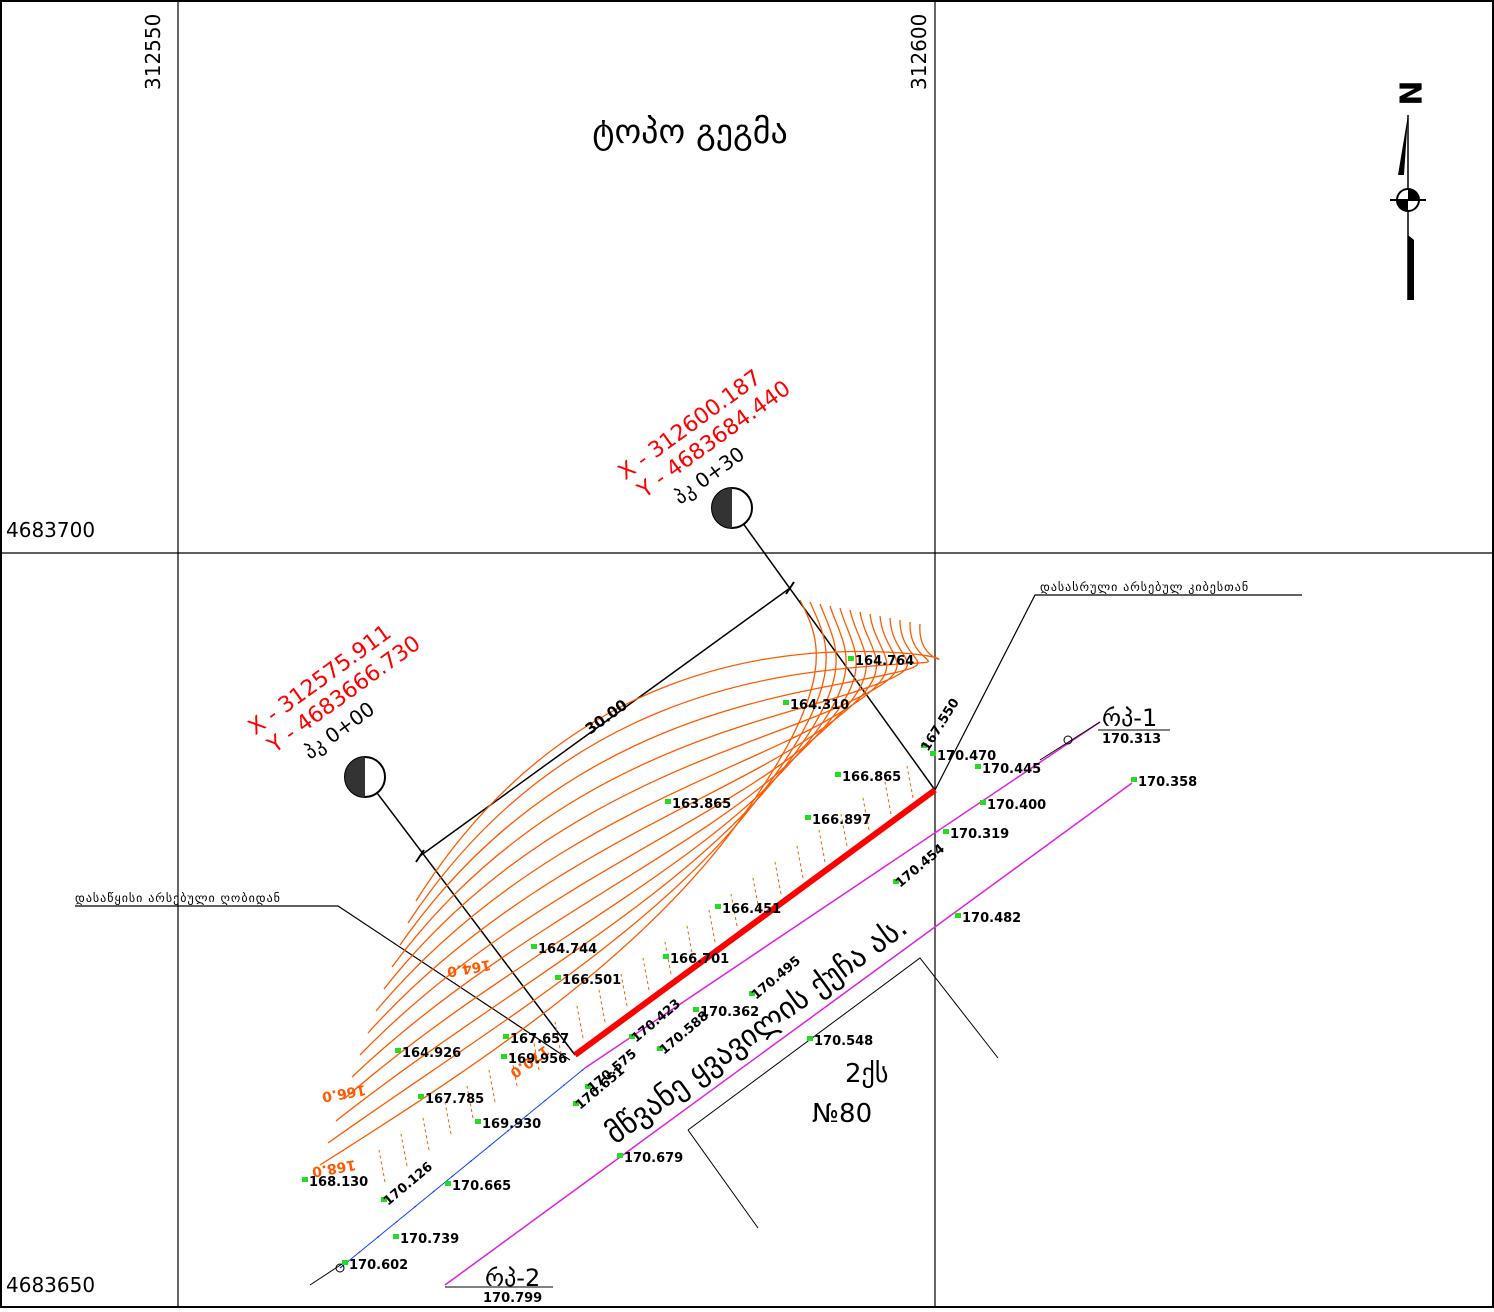 The image size is (1494, 1312). Describe the element at coordinates (819, 705) in the screenshot. I see `spot-height: 164.310` at that location.